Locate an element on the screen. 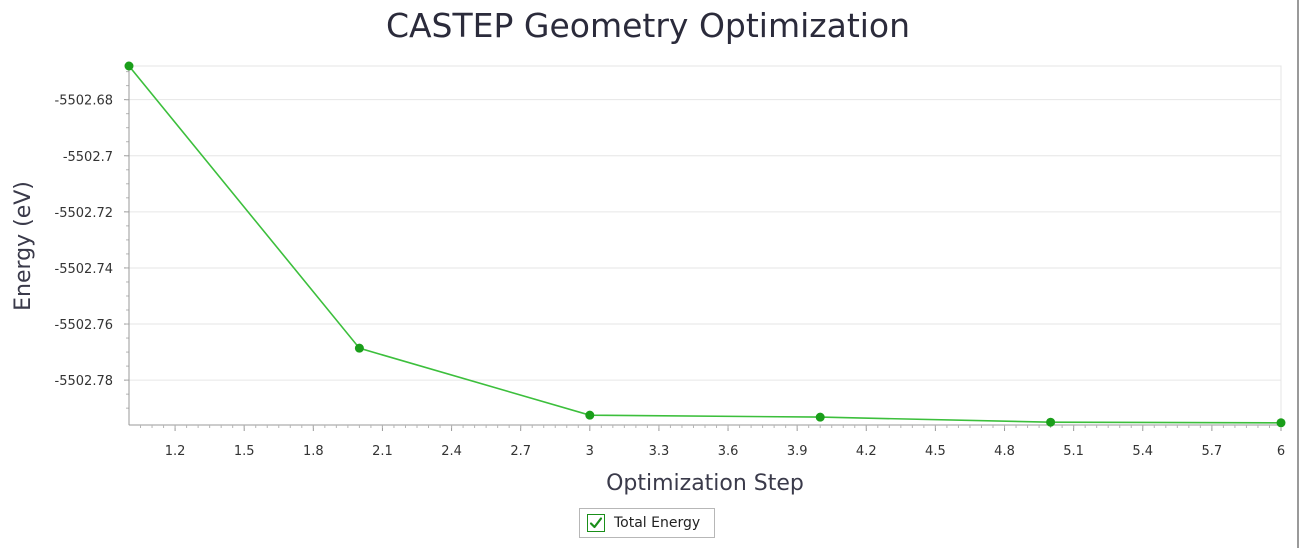 The width and height of the screenshot is (1299, 552). legend: Total Energy is located at coordinates (647, 523).